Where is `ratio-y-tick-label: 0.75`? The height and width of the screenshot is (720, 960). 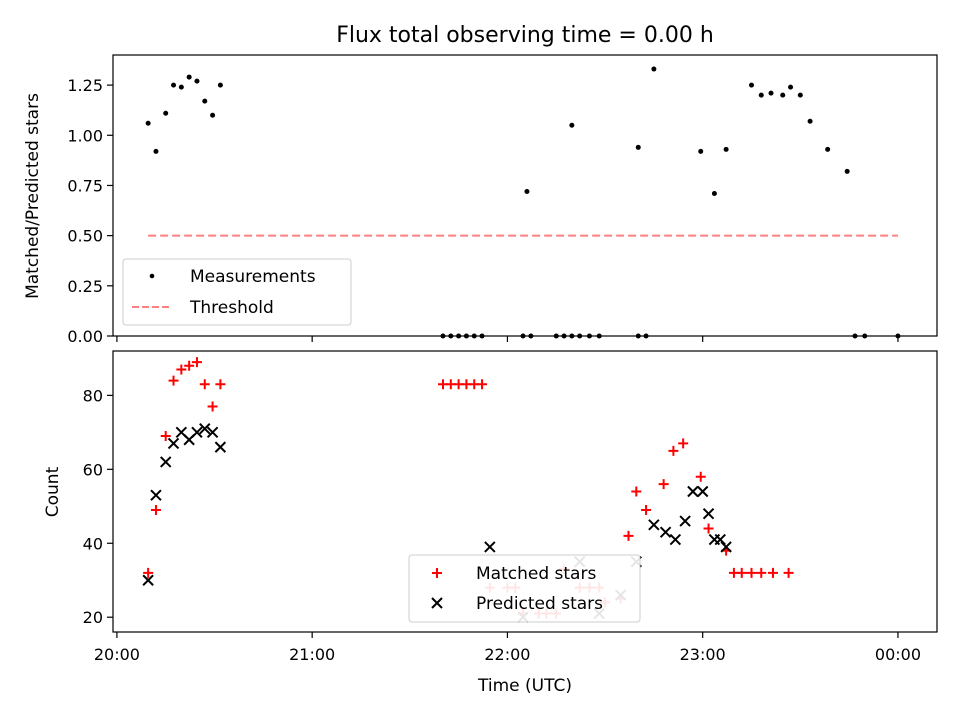
ratio-y-tick-label: 0.75 is located at coordinates (85, 185).